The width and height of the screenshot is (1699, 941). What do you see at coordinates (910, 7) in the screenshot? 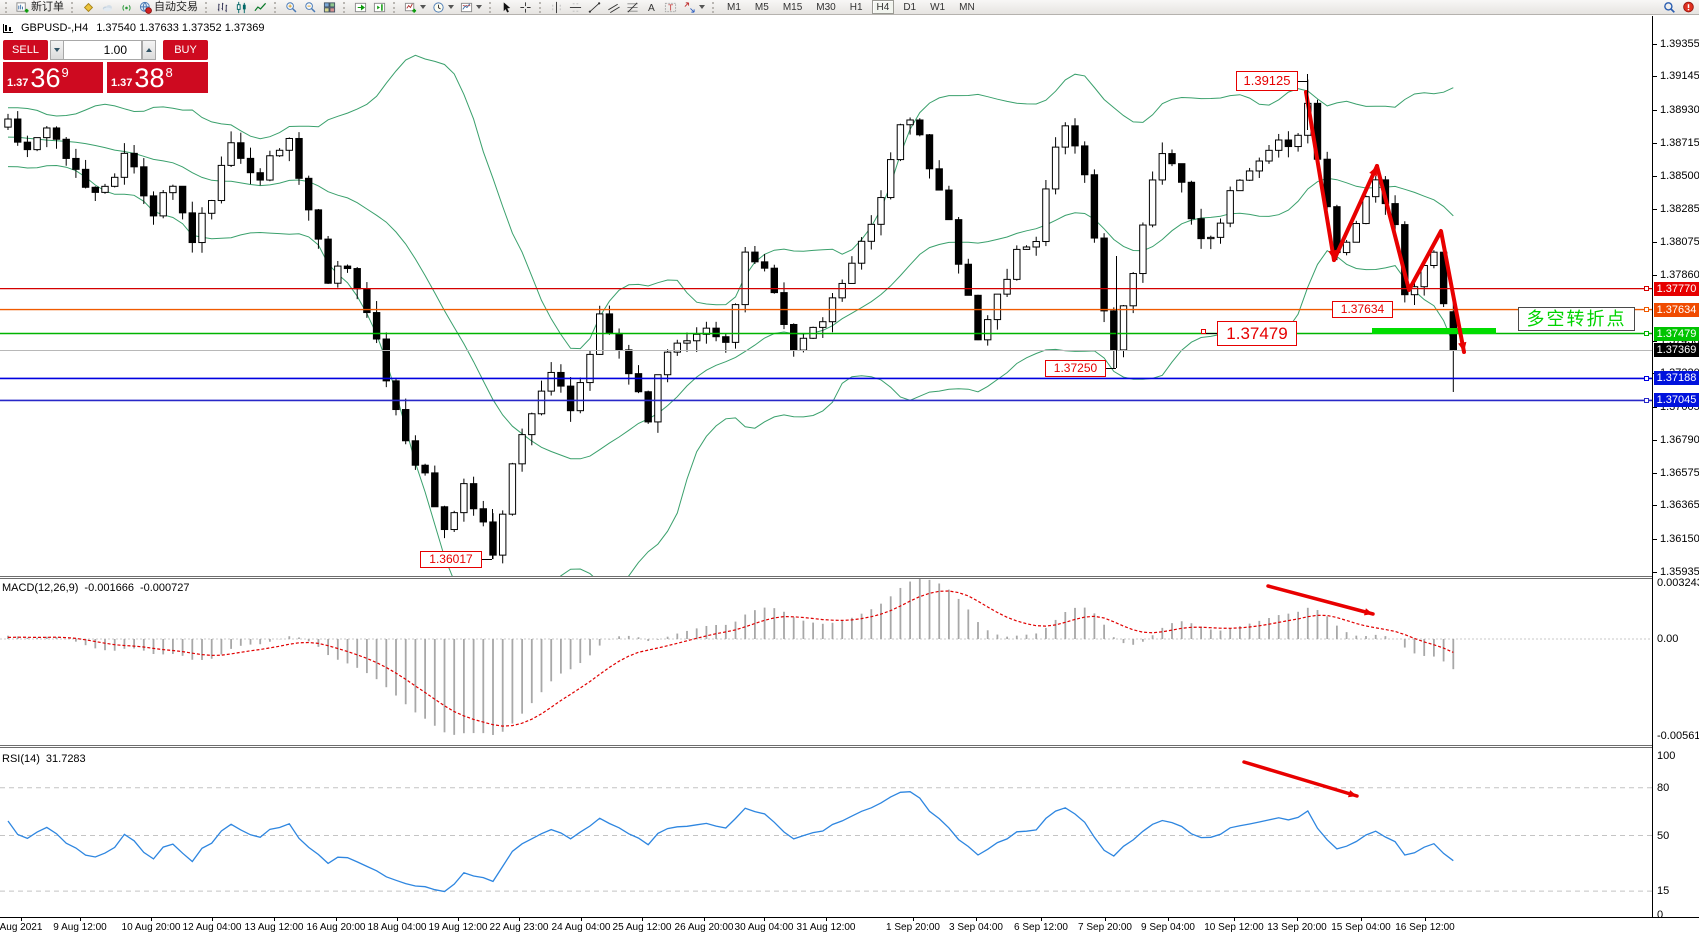
I see `timeframe-button-d1: D1` at bounding box center [910, 7].